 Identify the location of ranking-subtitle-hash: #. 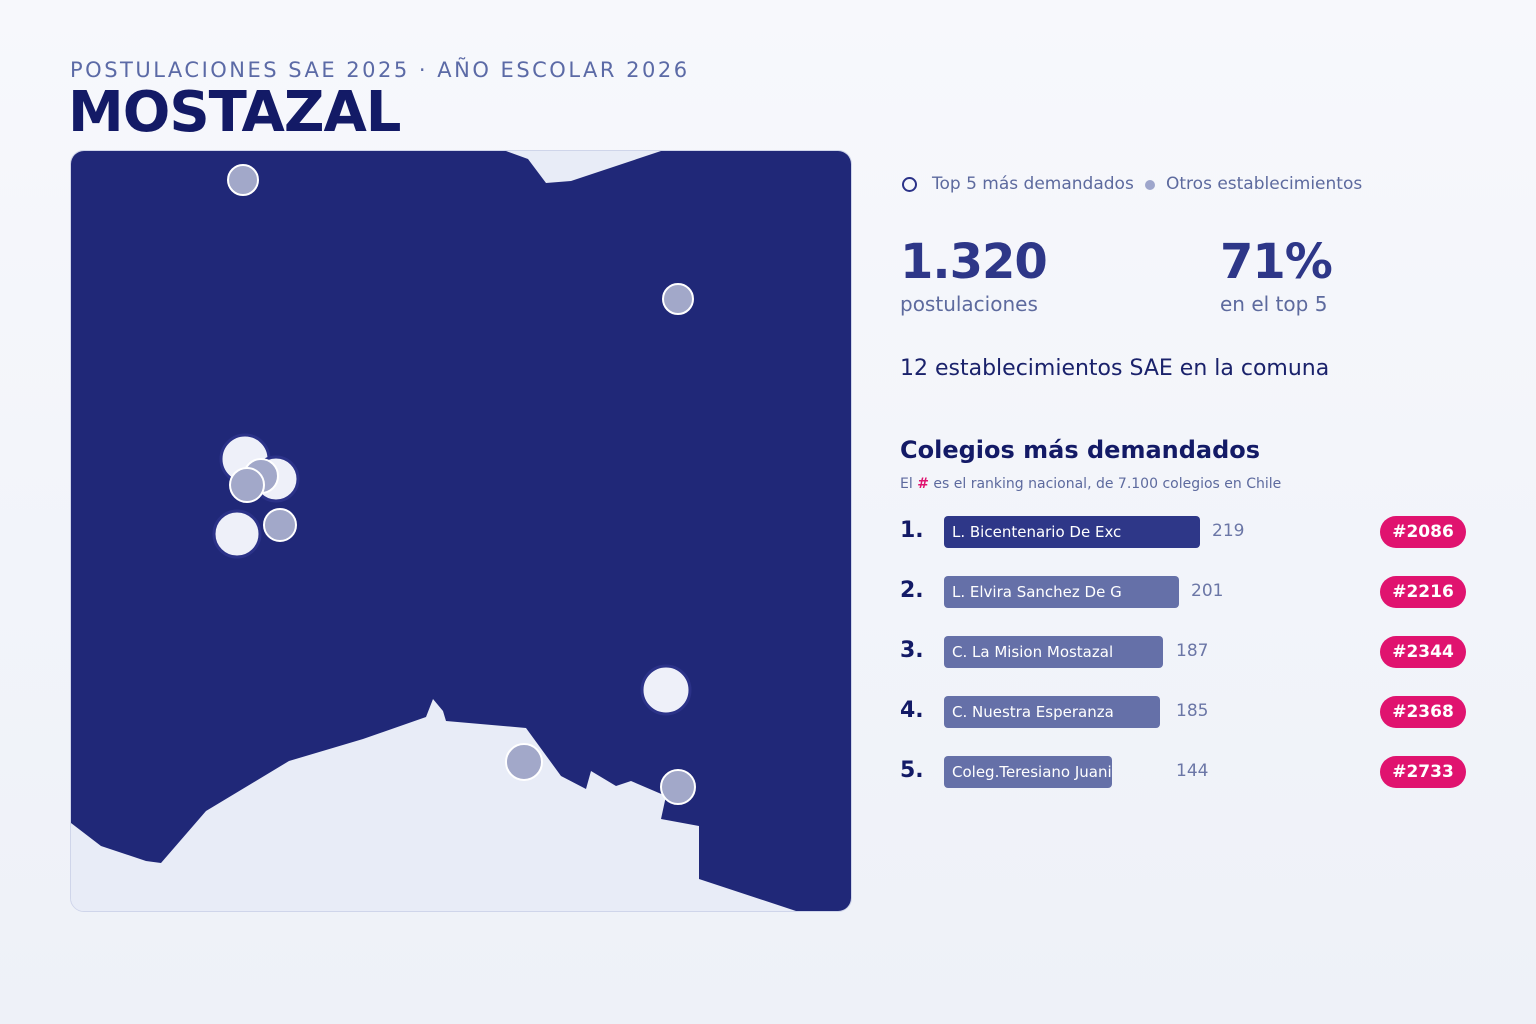
(923, 484).